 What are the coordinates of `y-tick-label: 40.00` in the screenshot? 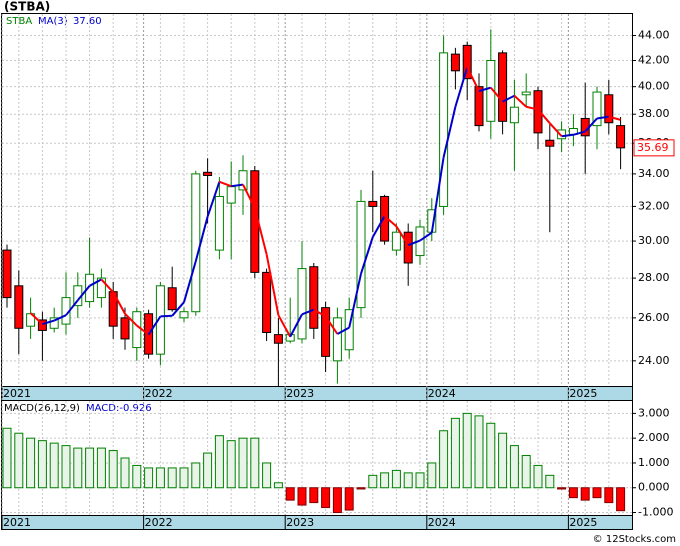 It's located at (654, 86).